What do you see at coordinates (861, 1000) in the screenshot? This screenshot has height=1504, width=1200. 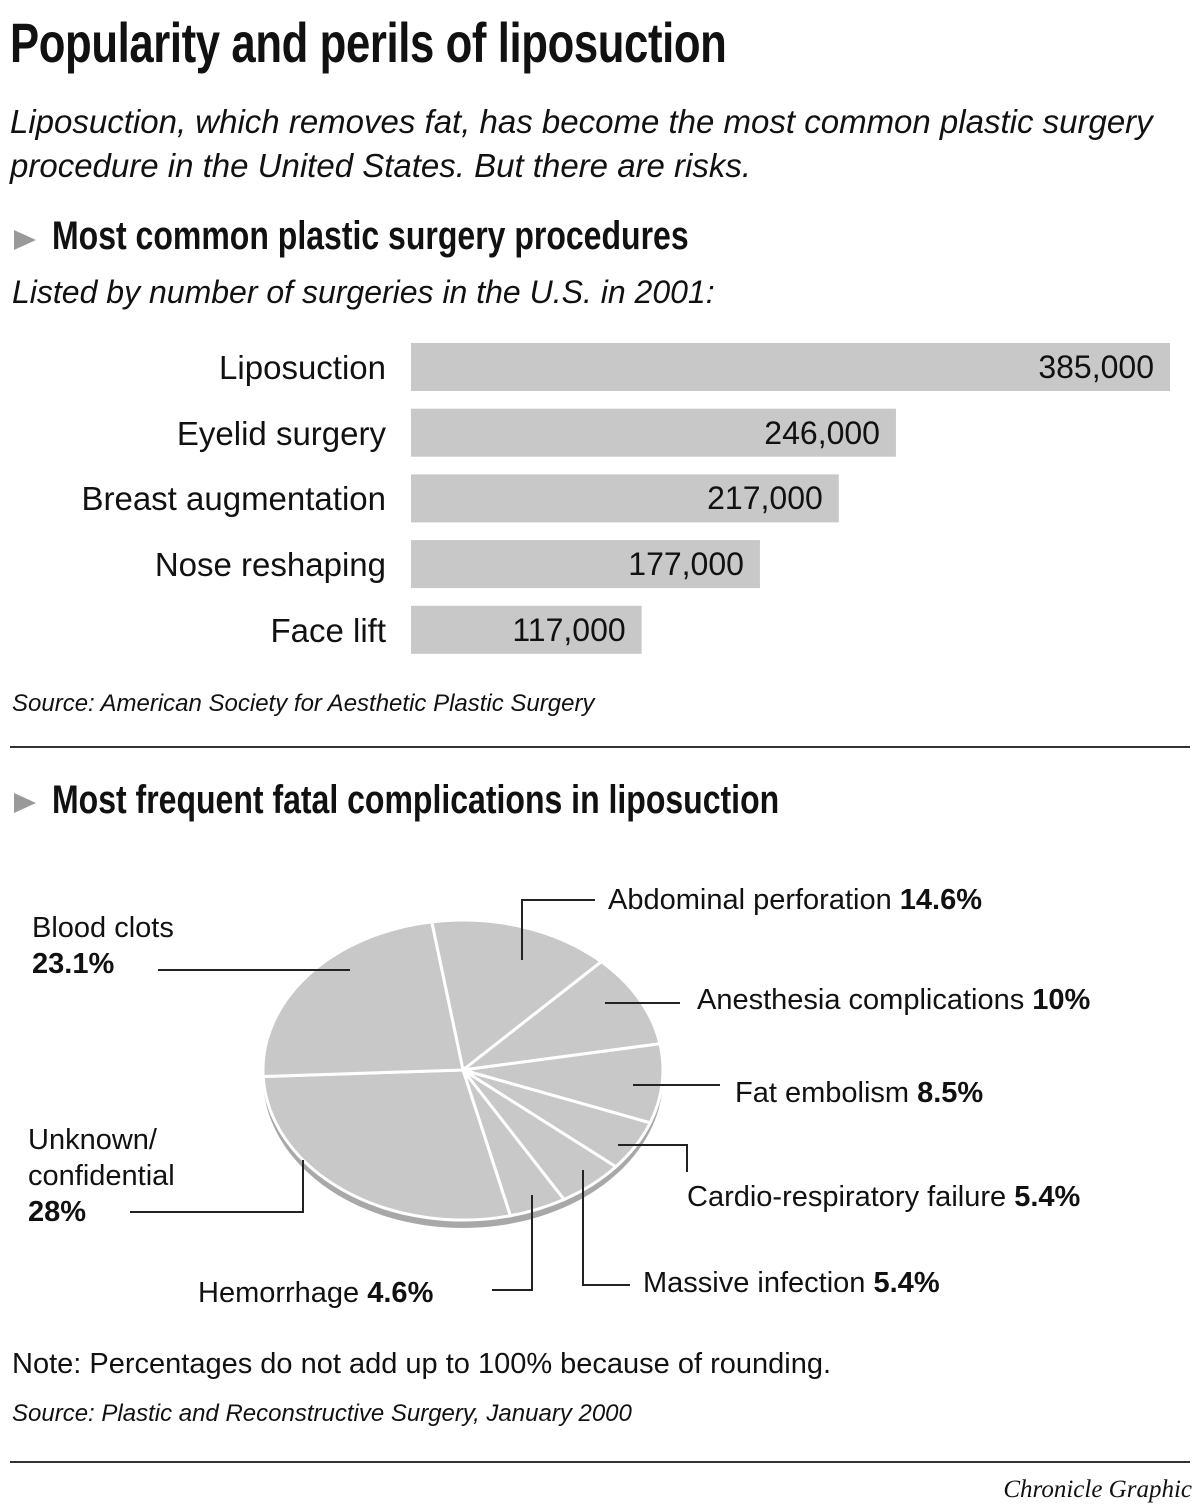 I see `slice-name: Anesthesia complications` at bounding box center [861, 1000].